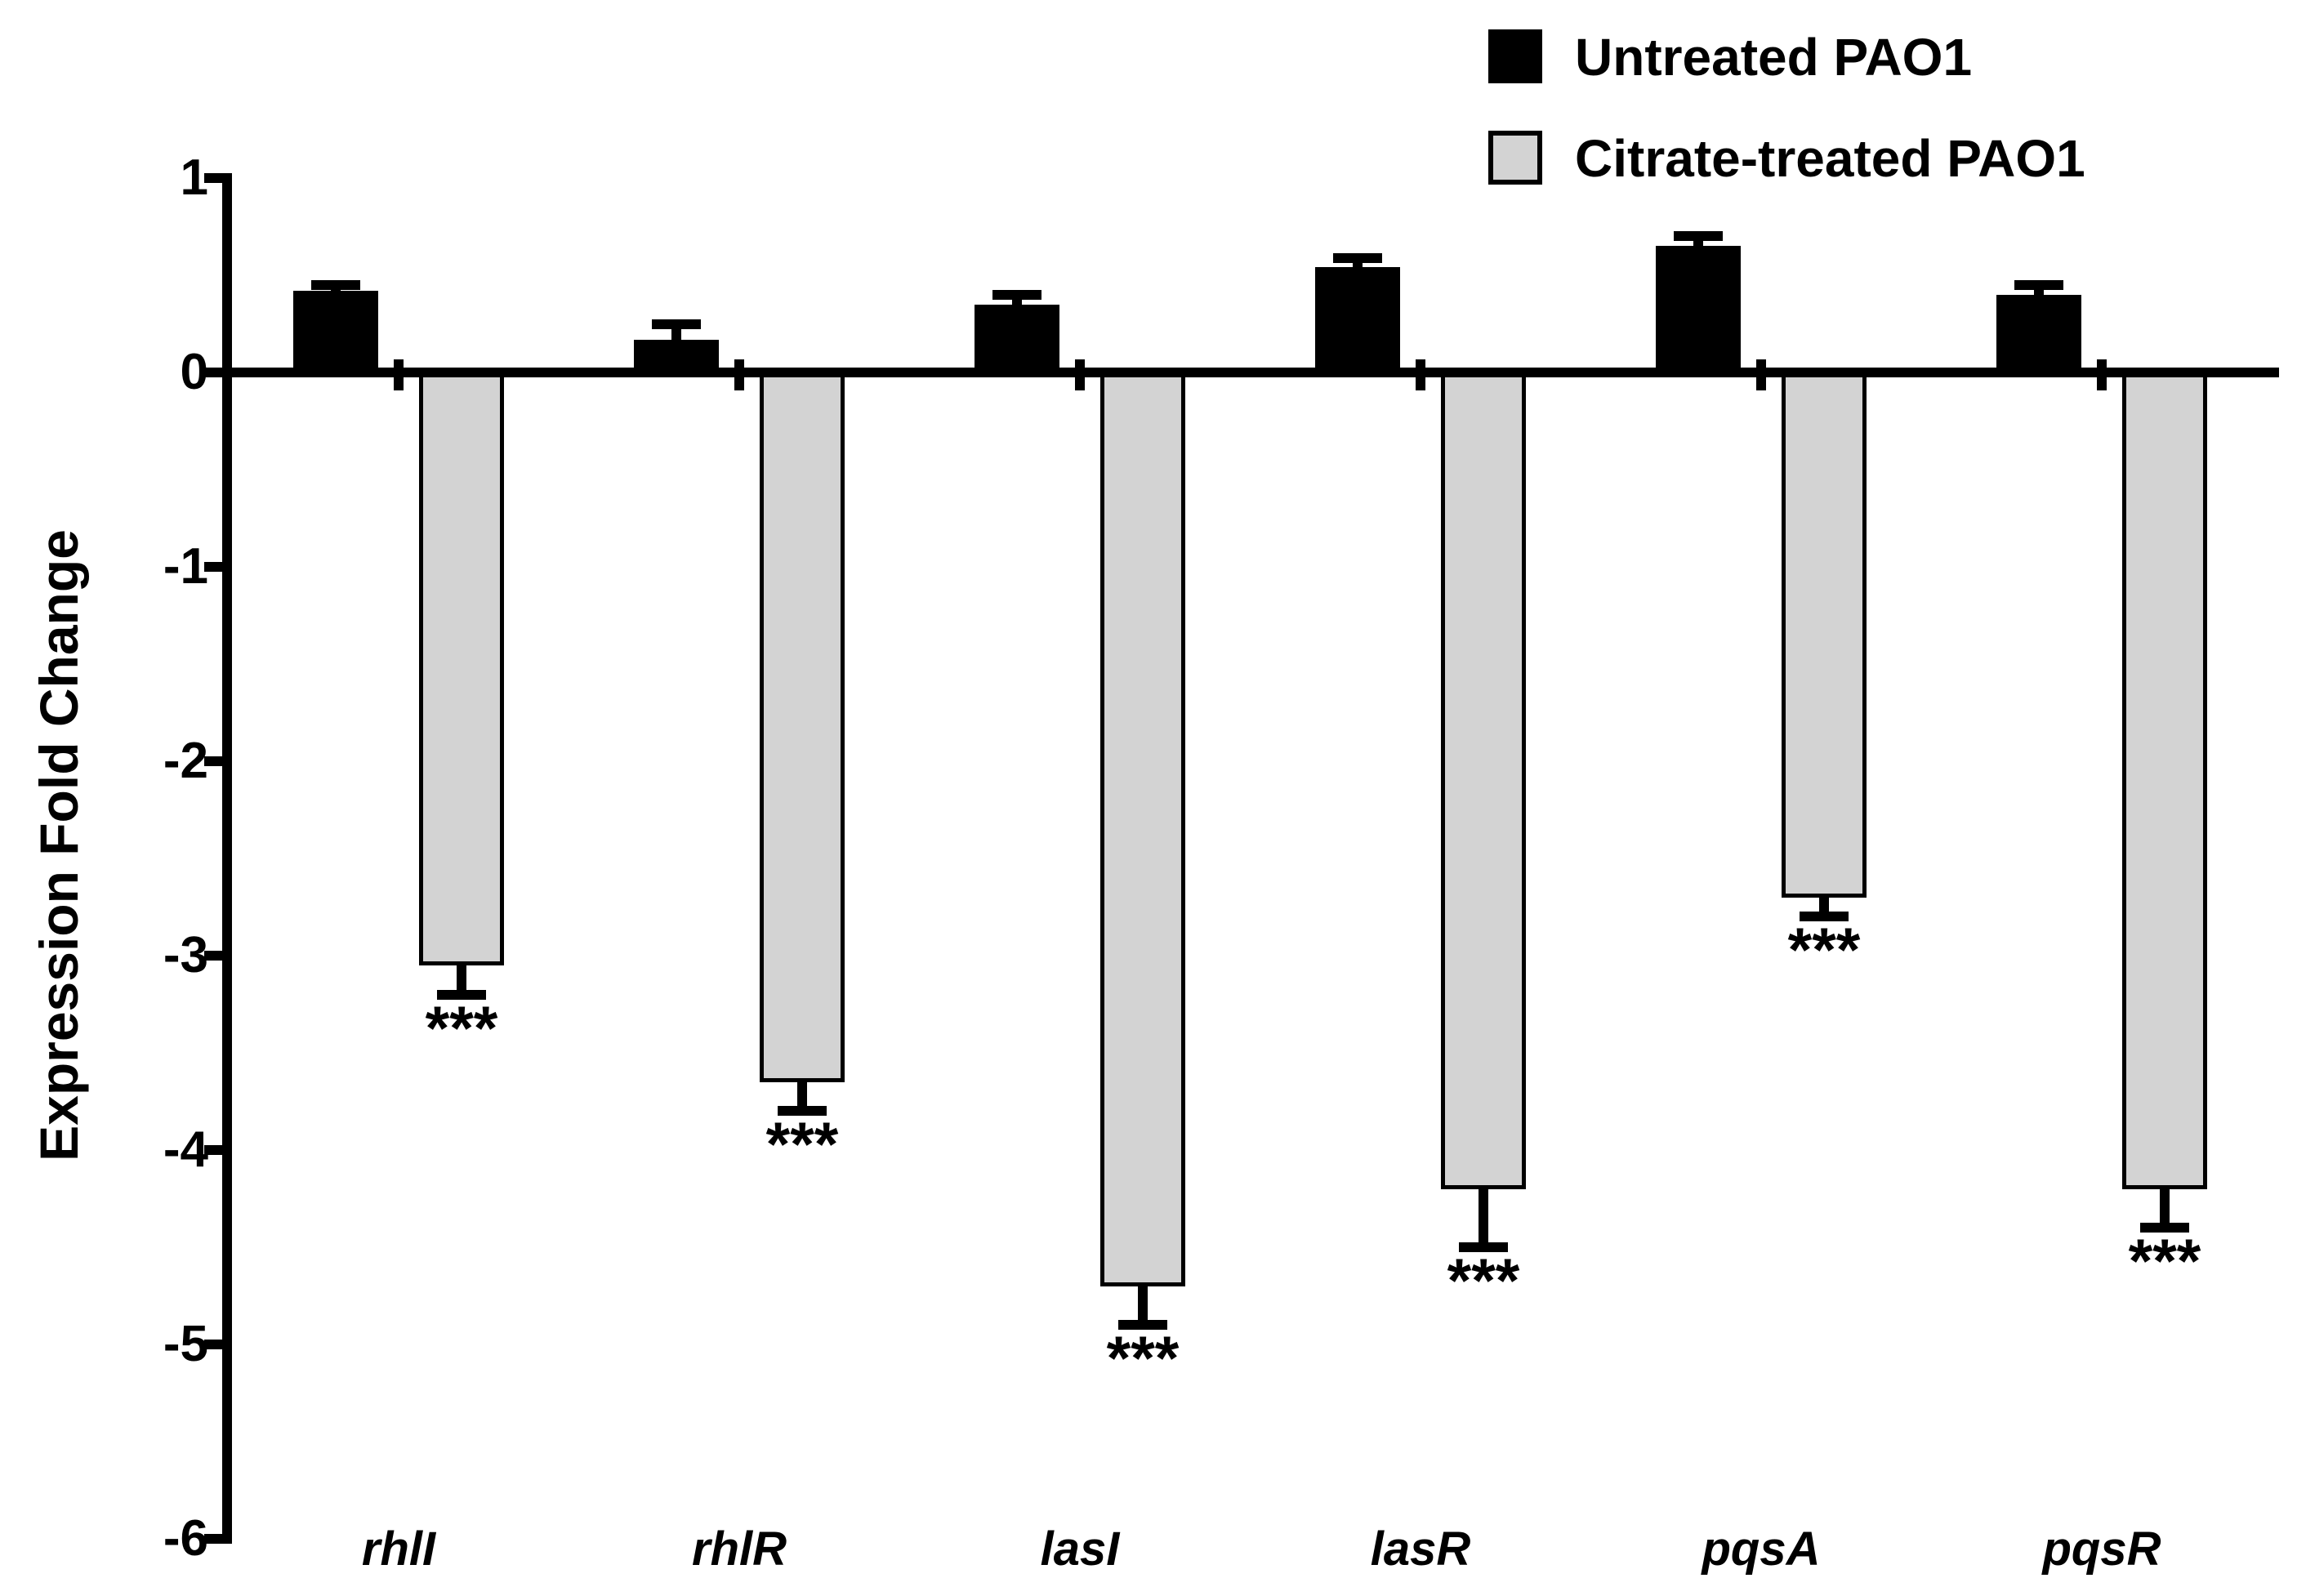 Image resolution: width=2297 pixels, height=1596 pixels. I want to click on legend-swatch-citrate, so click(1515, 158).